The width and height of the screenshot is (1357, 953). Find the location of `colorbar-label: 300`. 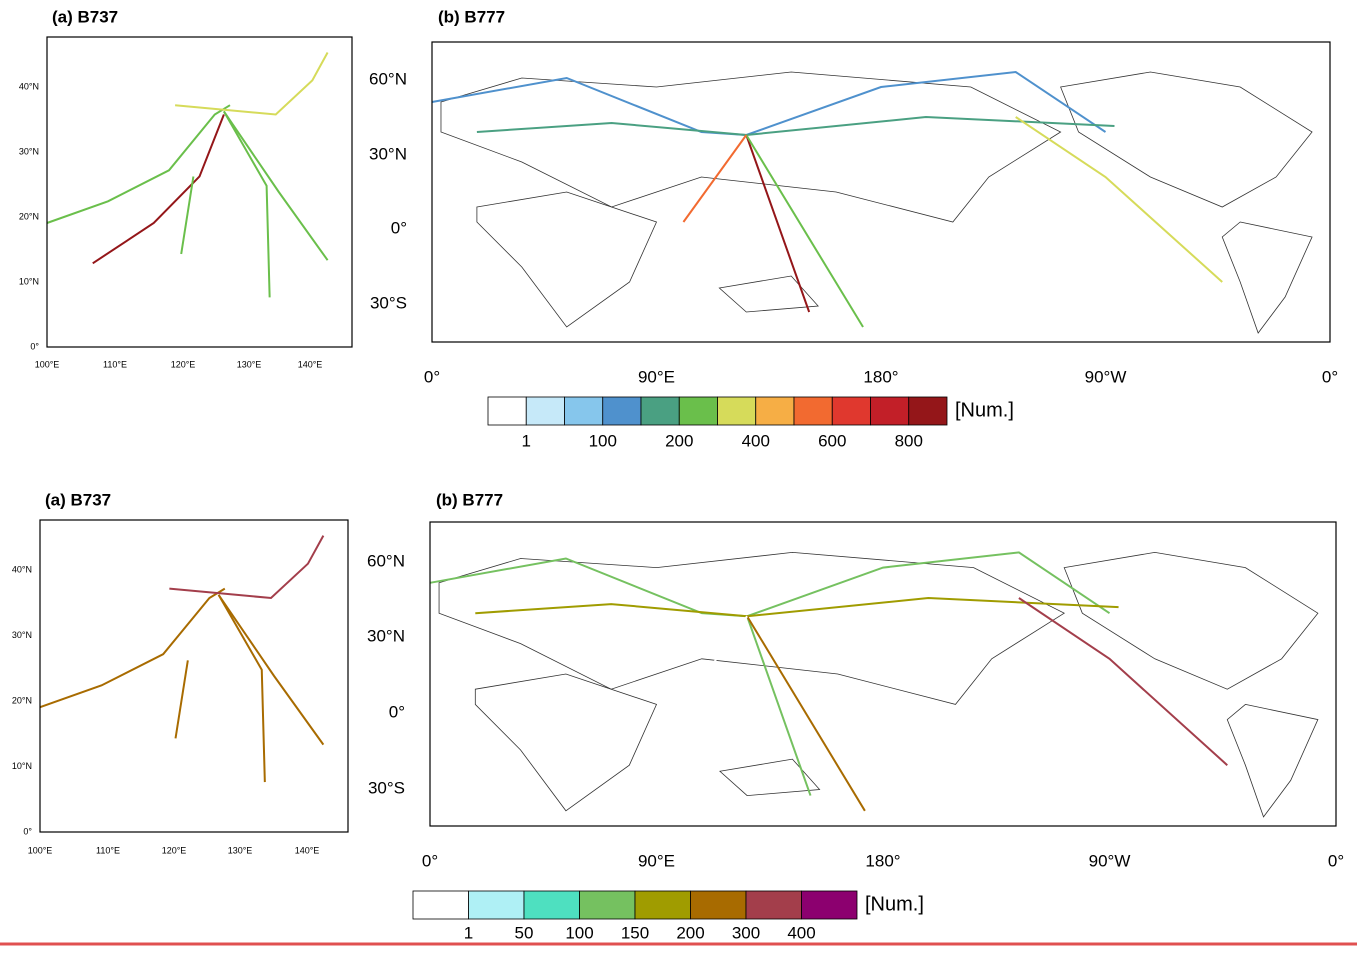

colorbar-label: 300 is located at coordinates (746, 932).